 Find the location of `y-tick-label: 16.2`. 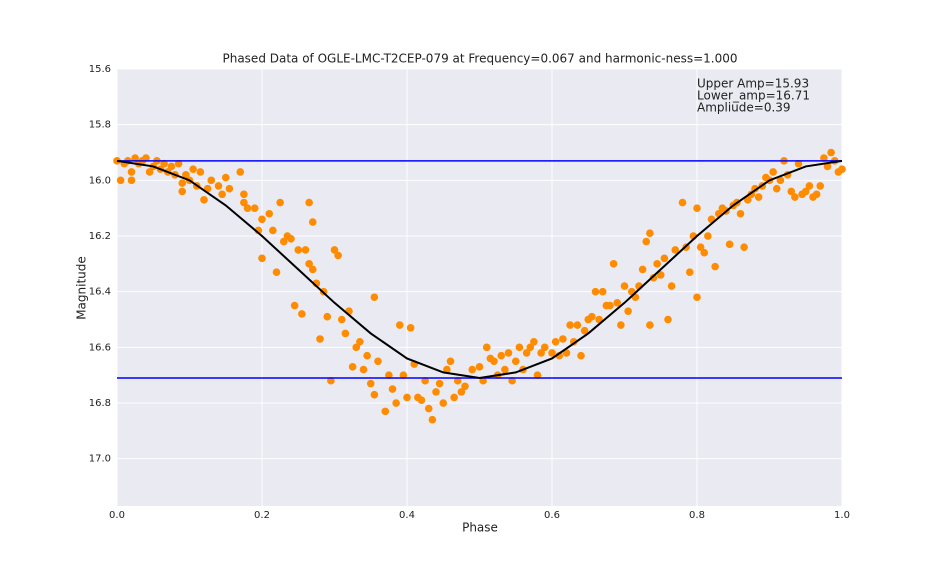

y-tick-label: 16.2 is located at coordinates (100, 236).